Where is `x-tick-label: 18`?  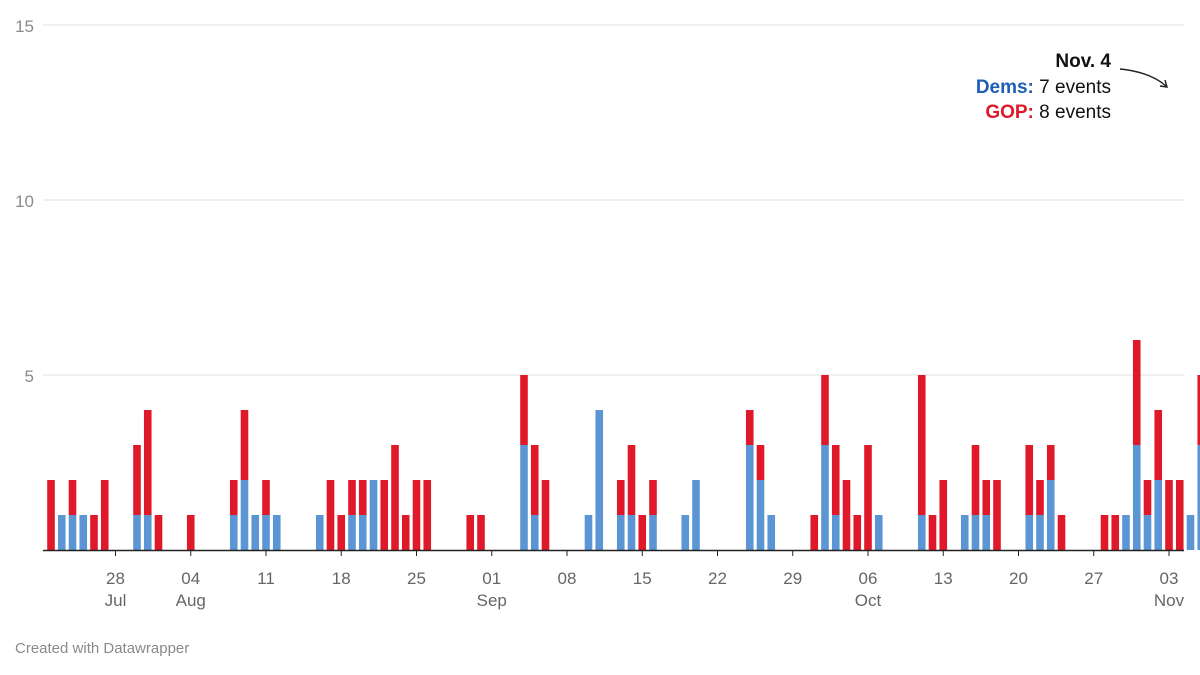 x-tick-label: 18 is located at coordinates (341, 578).